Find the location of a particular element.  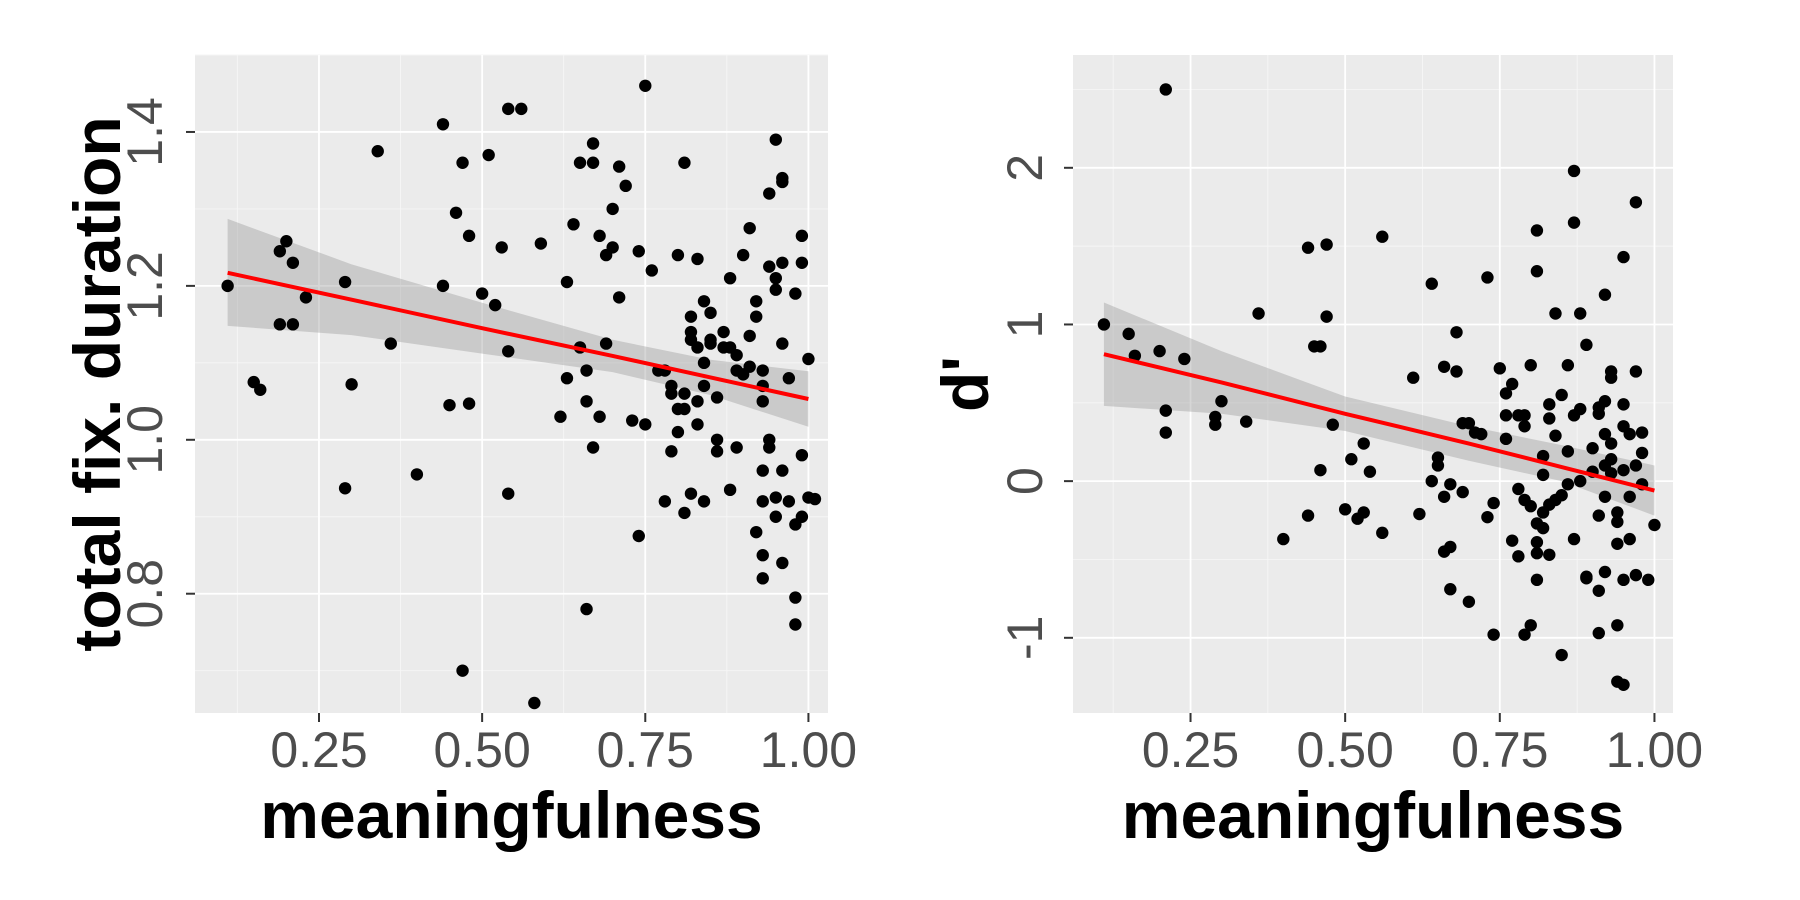

x-tick-label: 0.25 is located at coordinates (318, 750).